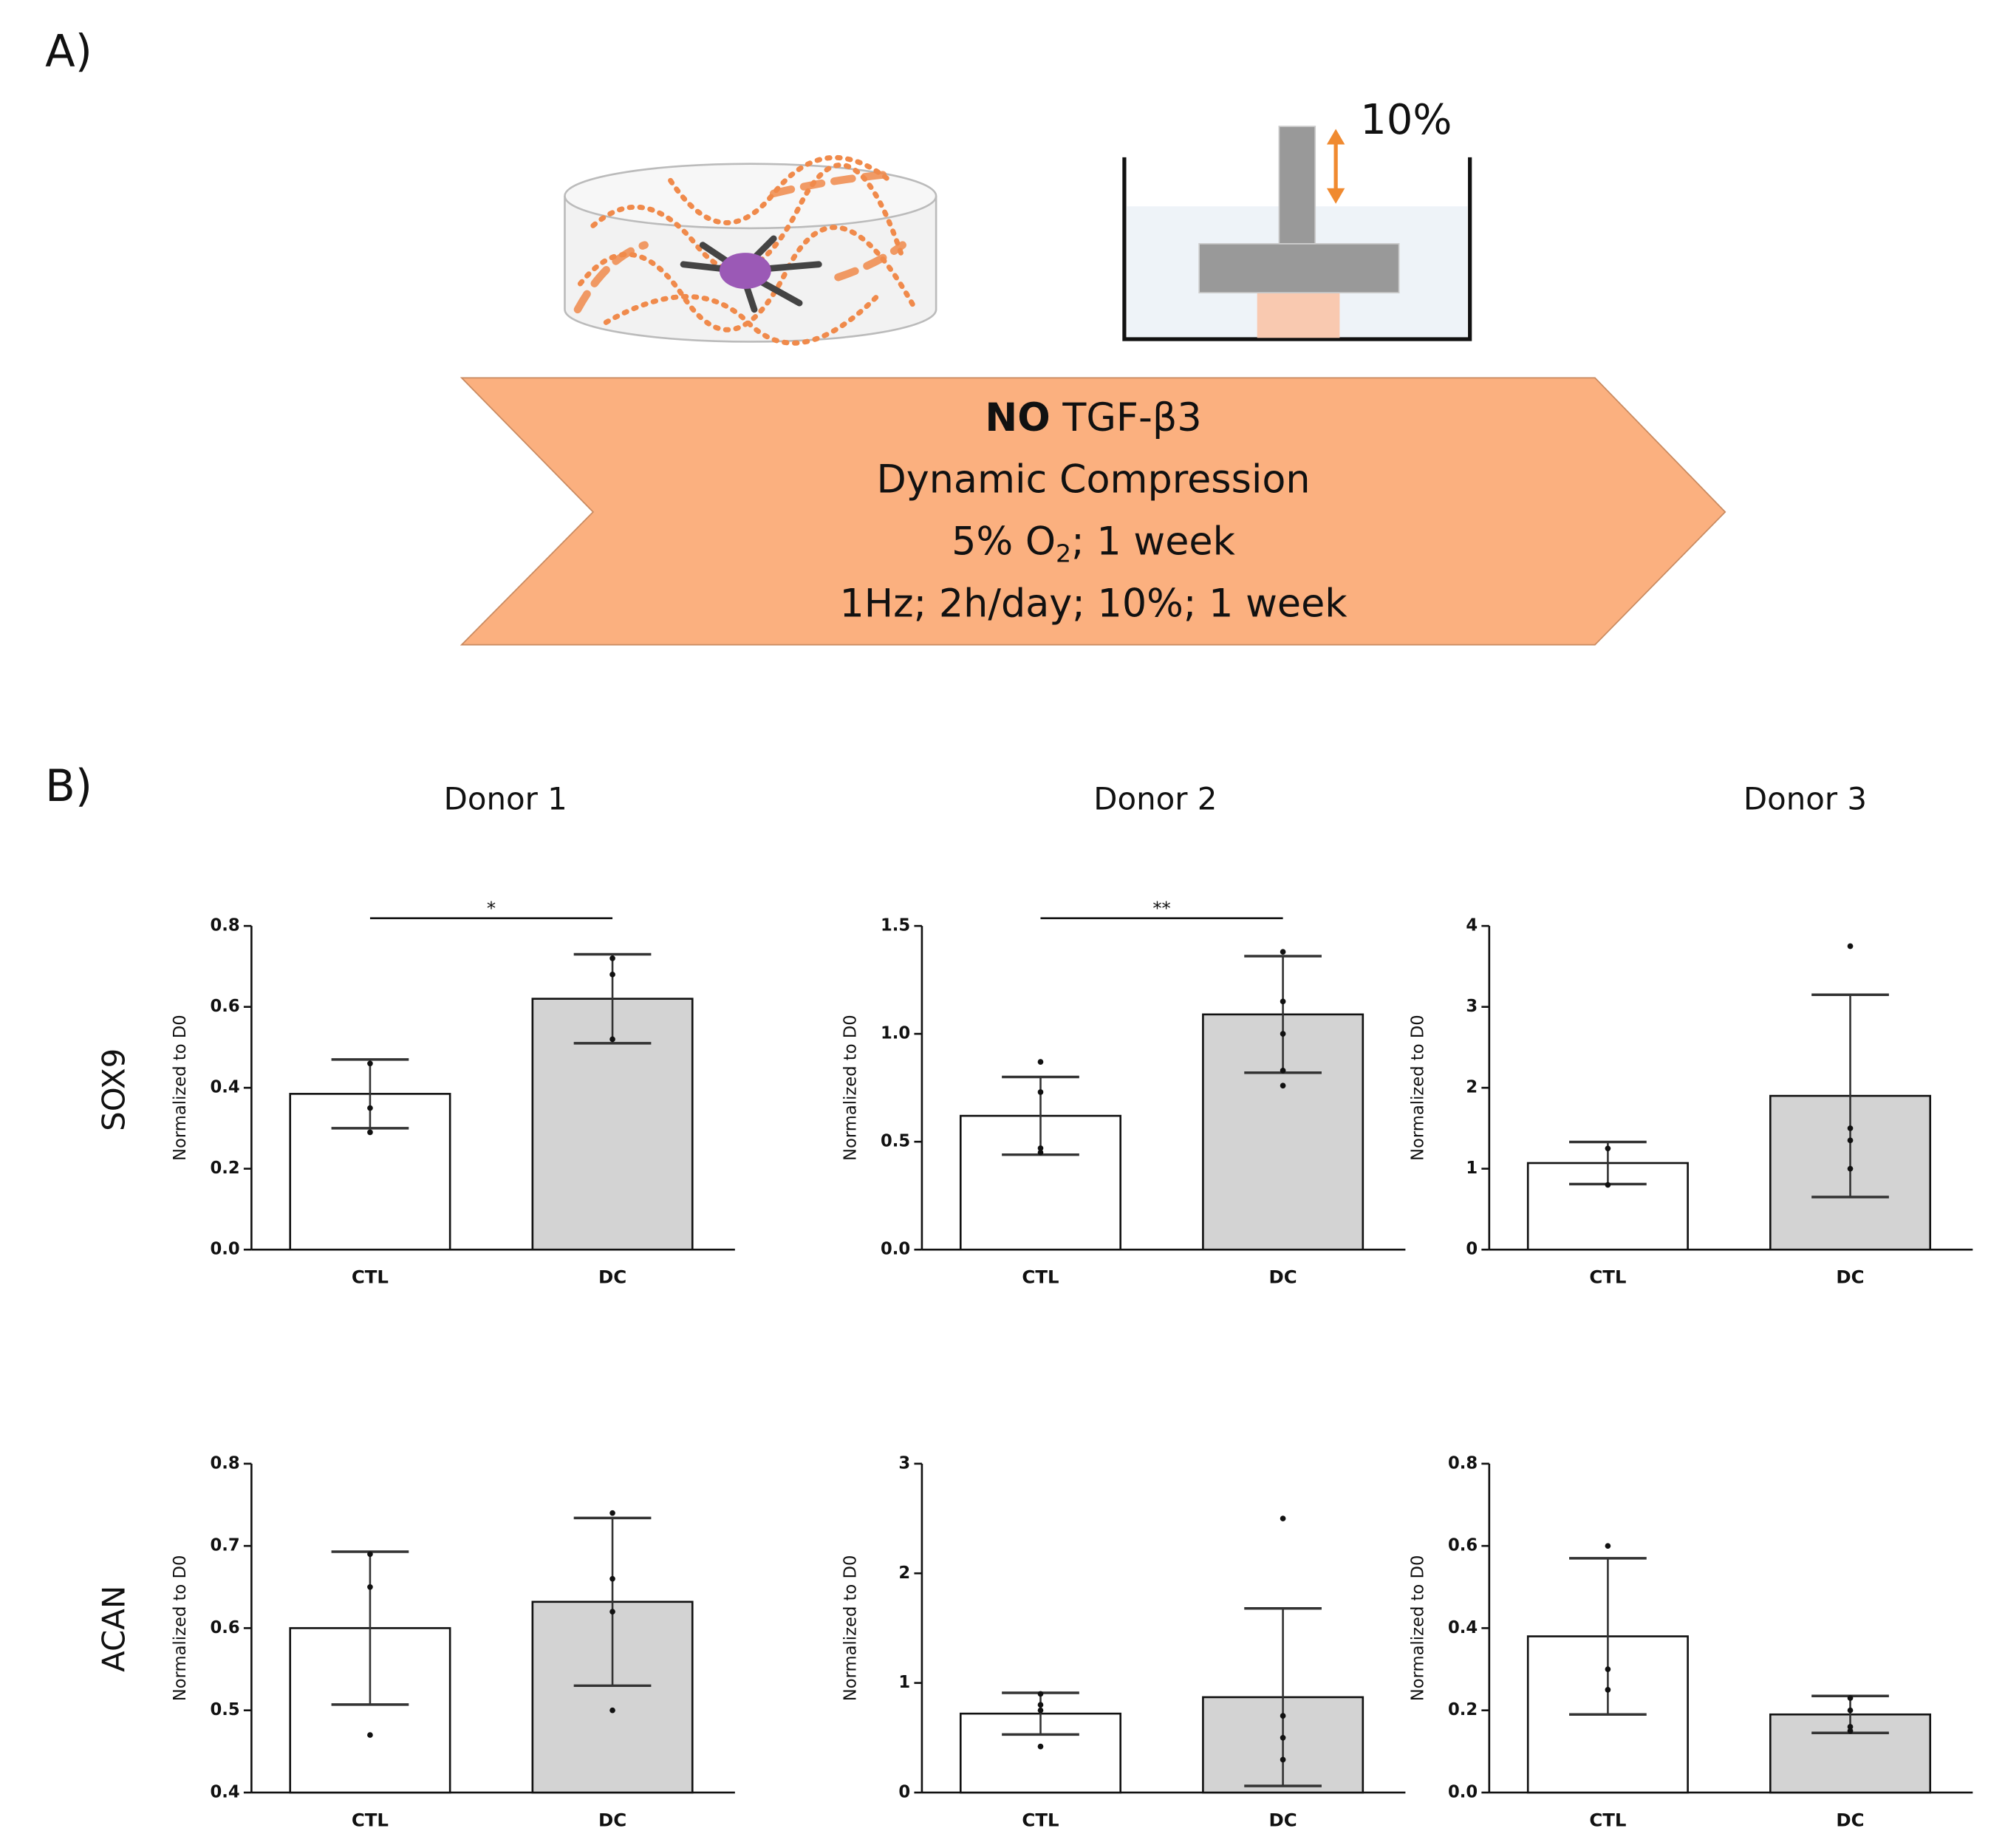 The image size is (2005, 1848). Describe the element at coordinates (1406, 120) in the screenshot. I see `strain-label: 10%` at that location.